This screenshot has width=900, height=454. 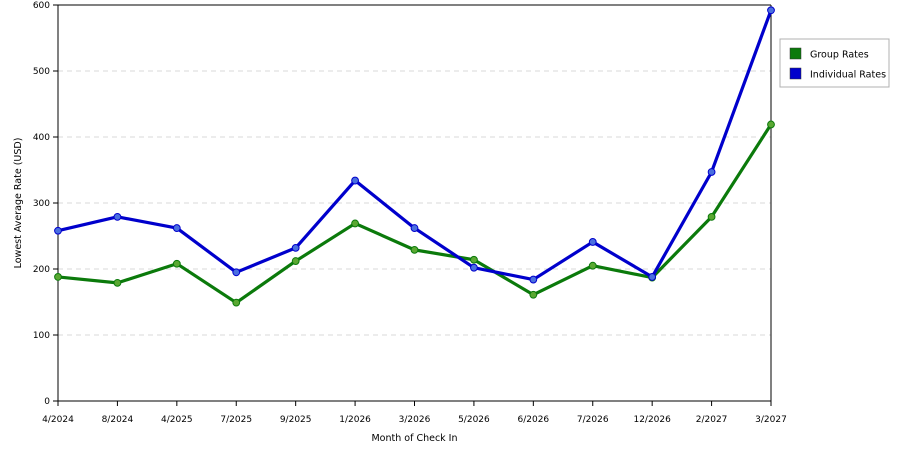 I want to click on x-tick-label: 3/2027, so click(x=771, y=420).